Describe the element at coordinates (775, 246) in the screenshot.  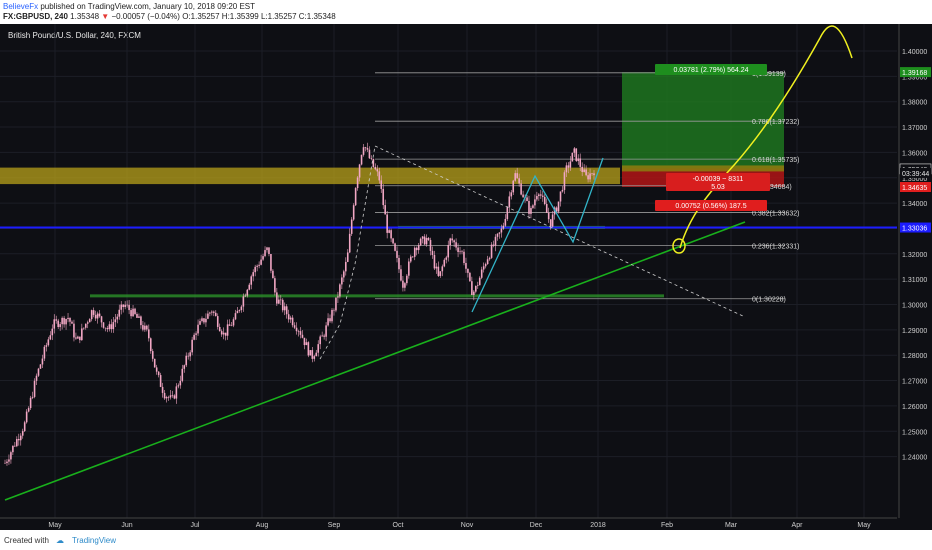
I see `fib-level-label: 0.236(1.32331)` at that location.